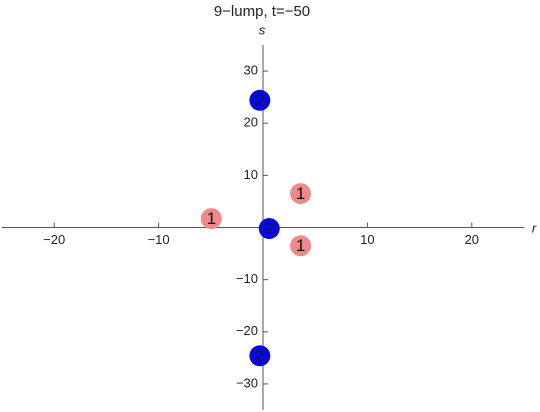  I want to click on y-tick-label: −30, so click(247, 382).